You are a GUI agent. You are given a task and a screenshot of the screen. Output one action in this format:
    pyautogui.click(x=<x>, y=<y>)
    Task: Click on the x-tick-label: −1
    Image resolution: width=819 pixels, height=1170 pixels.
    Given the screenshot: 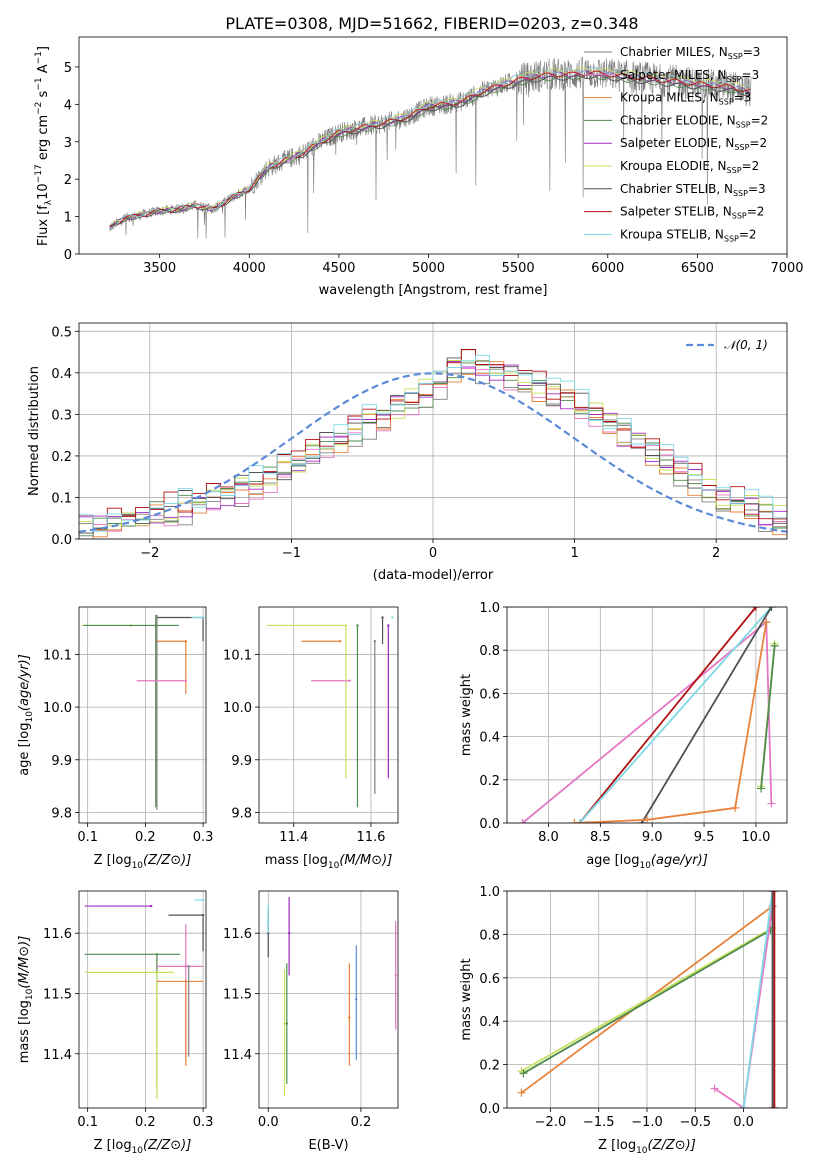 What is the action you would take?
    pyautogui.click(x=291, y=553)
    